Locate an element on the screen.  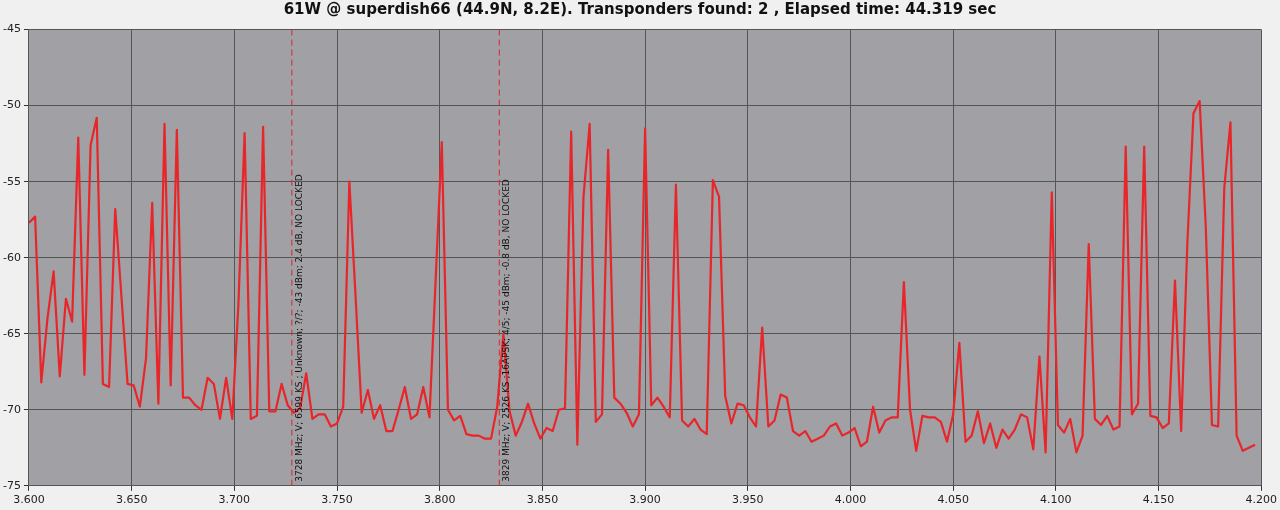
x-tick-label: 4.000 is located at coordinates (850, 500).